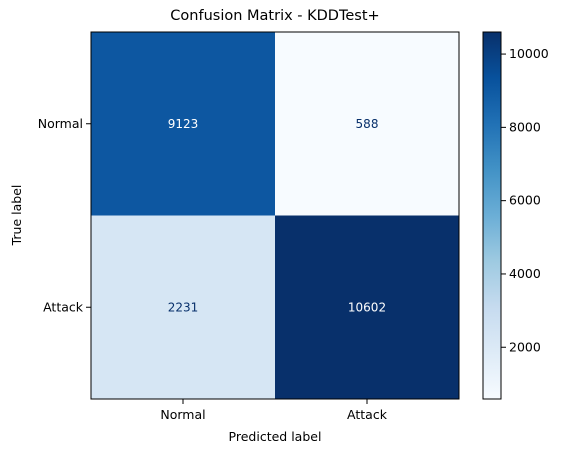 The image size is (566, 453). What do you see at coordinates (16, 216) in the screenshot?
I see `y-axis-label: True label` at bounding box center [16, 216].